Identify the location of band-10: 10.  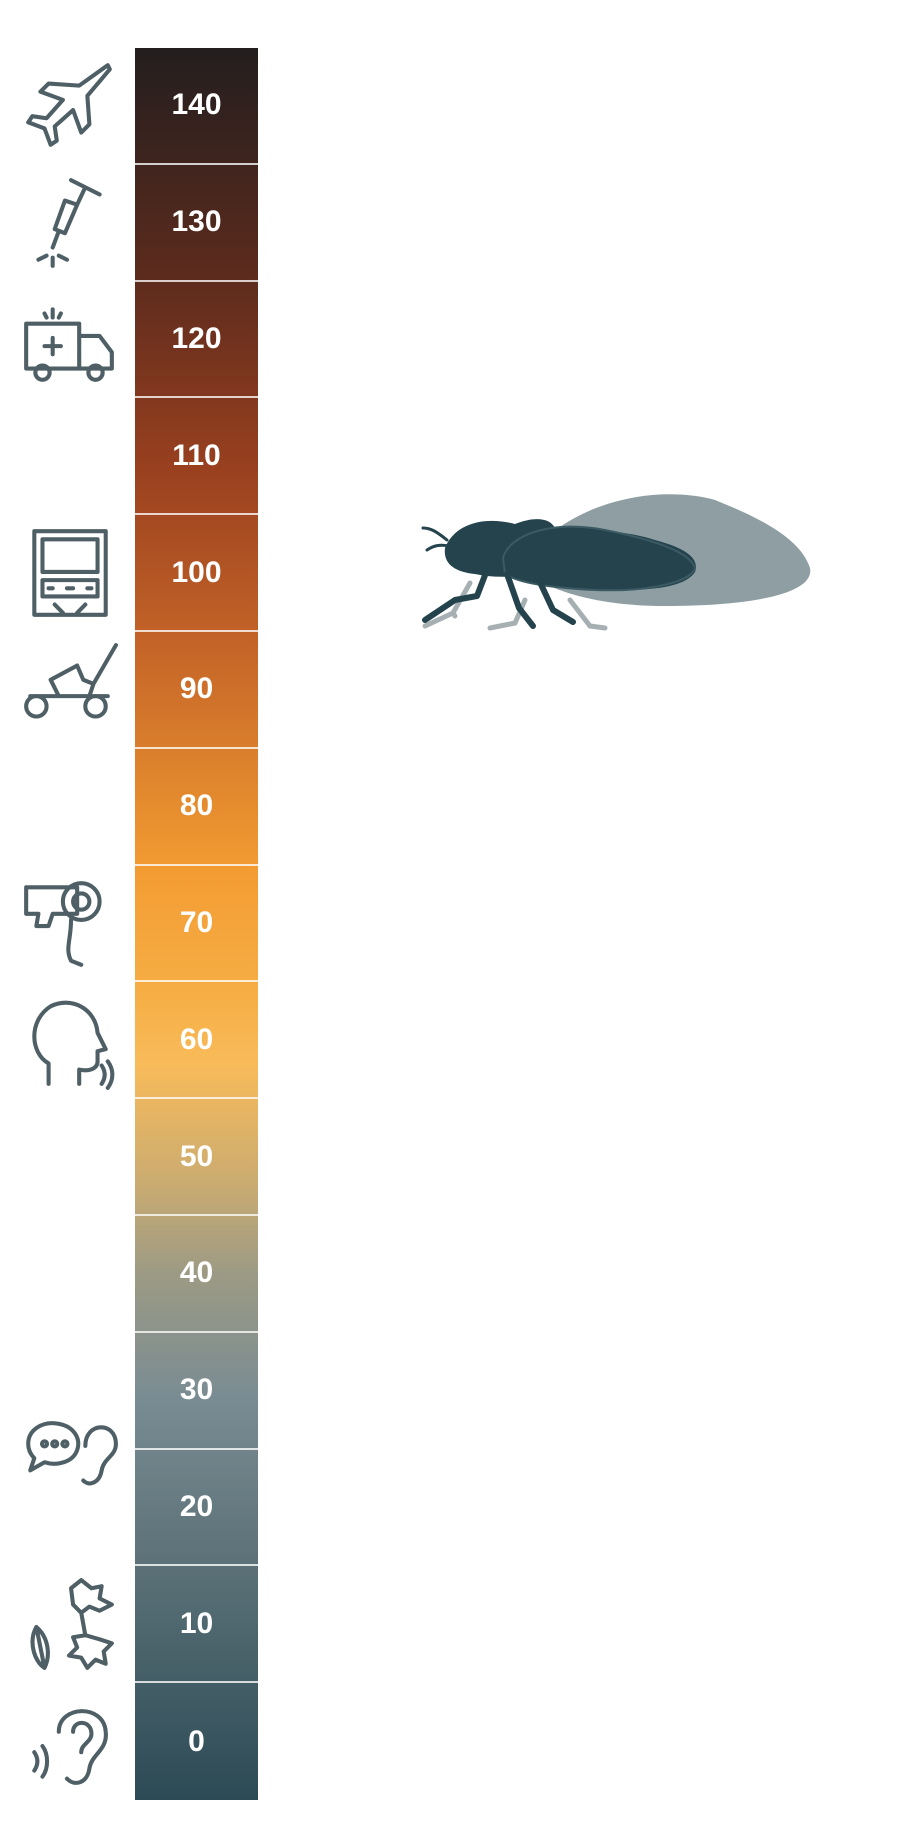
(196, 1625).